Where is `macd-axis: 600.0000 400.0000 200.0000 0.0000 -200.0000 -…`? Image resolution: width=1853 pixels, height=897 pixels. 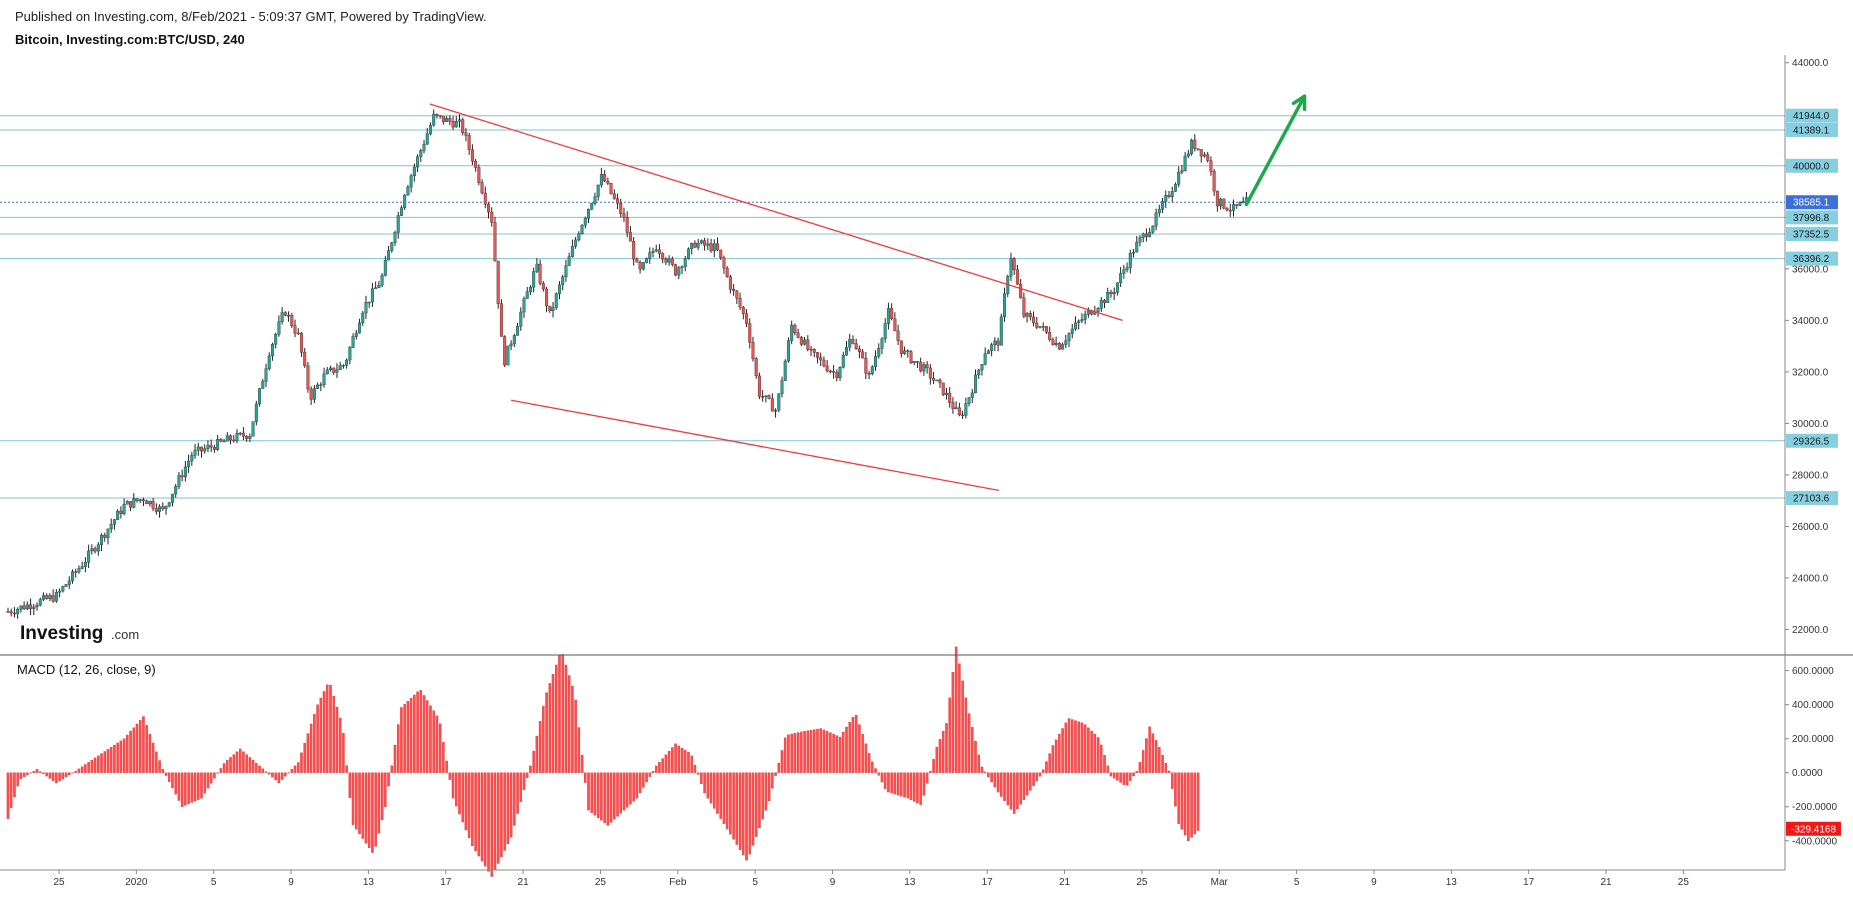 macd-axis: 600.0000 400.0000 200.0000 0.0000 -200.0000 -… is located at coordinates (1813, 756).